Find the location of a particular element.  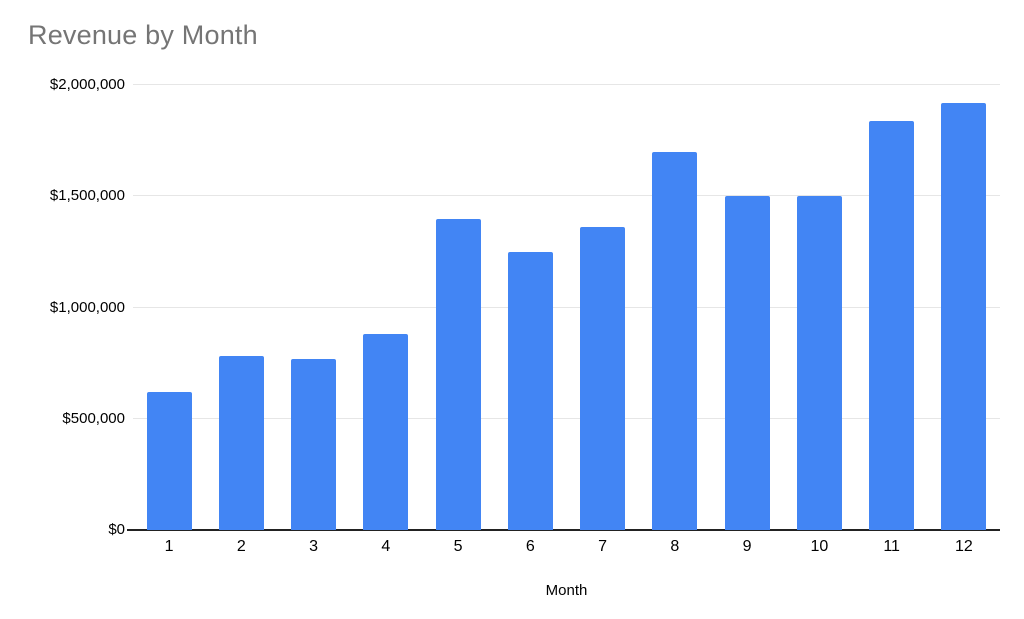

y-tick-label: $500,000 is located at coordinates (93, 418).